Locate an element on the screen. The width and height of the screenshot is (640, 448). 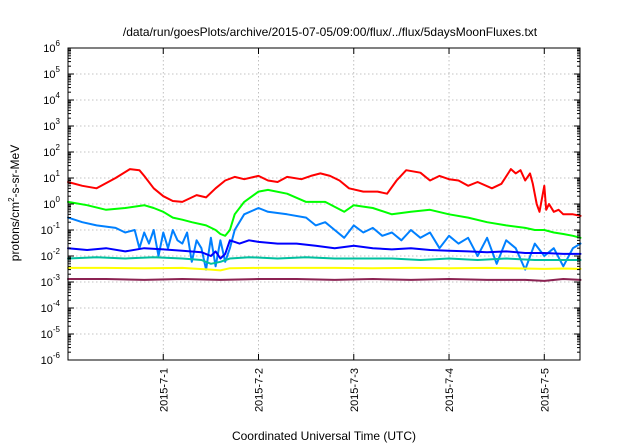
x-axis-label: Coordinated Universal Time (UTC) is located at coordinates (324, 436).